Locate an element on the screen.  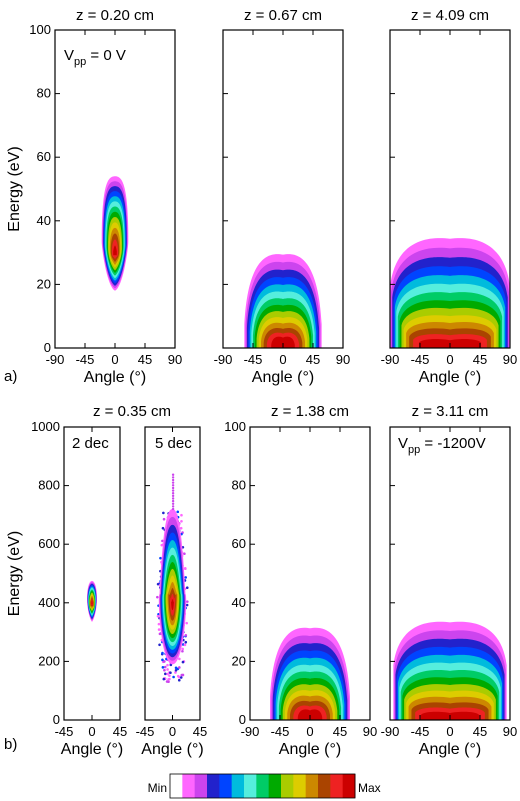
y-tick-label: 100 is located at coordinates (235, 426).